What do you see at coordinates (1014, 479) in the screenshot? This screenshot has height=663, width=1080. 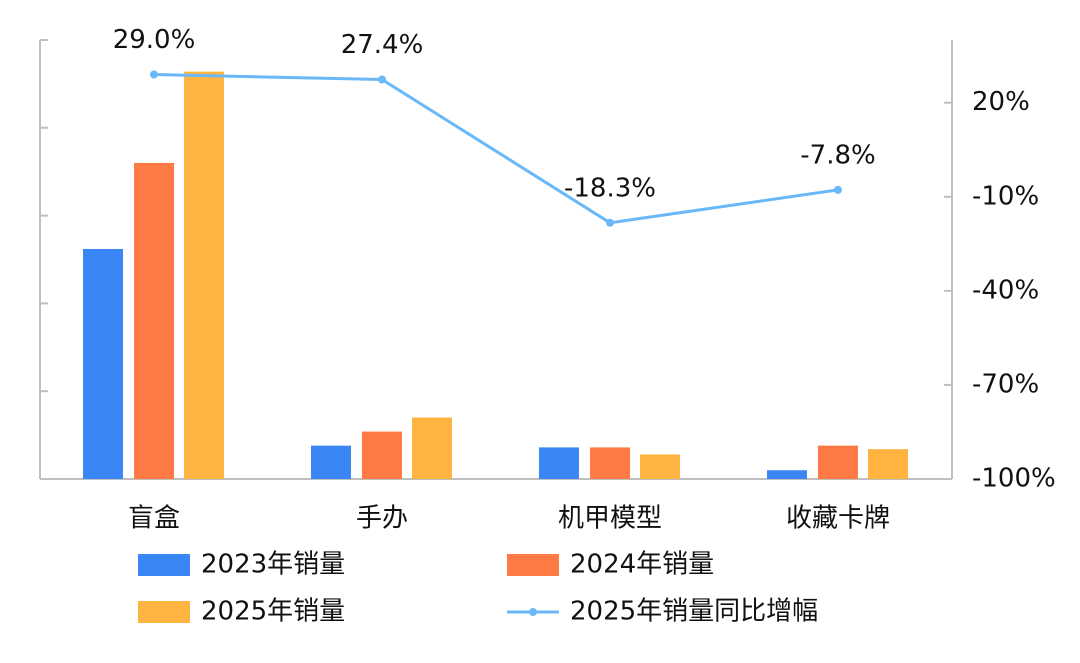 I see `y2-tick-label: -100%` at bounding box center [1014, 479].